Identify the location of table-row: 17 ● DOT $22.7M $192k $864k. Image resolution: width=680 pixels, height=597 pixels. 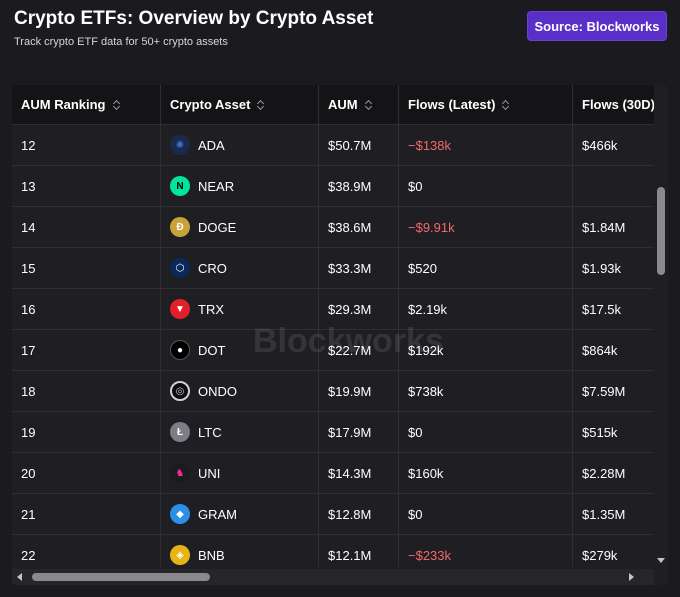
(333, 350).